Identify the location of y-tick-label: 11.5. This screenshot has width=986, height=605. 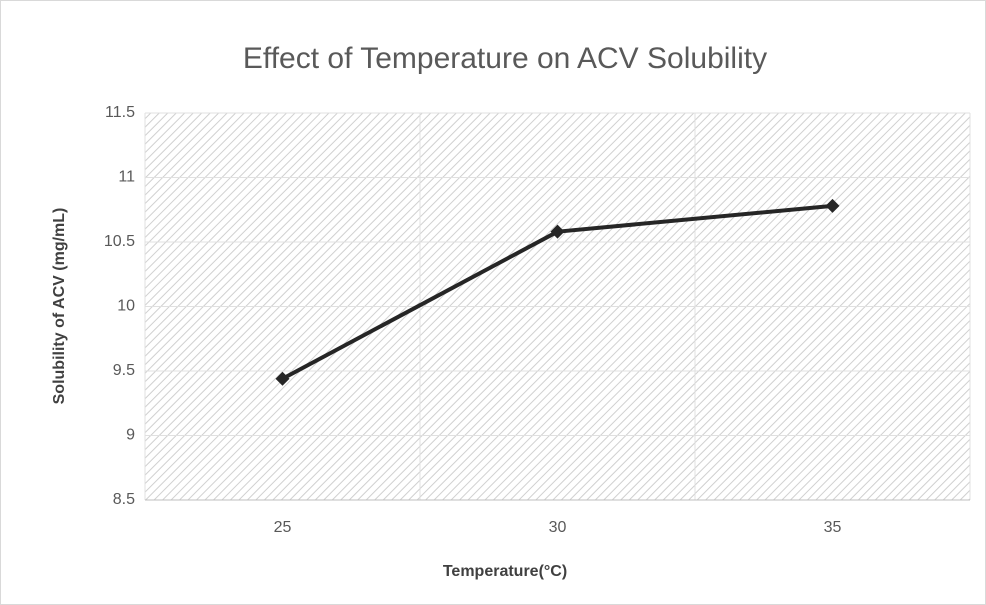
(120, 112).